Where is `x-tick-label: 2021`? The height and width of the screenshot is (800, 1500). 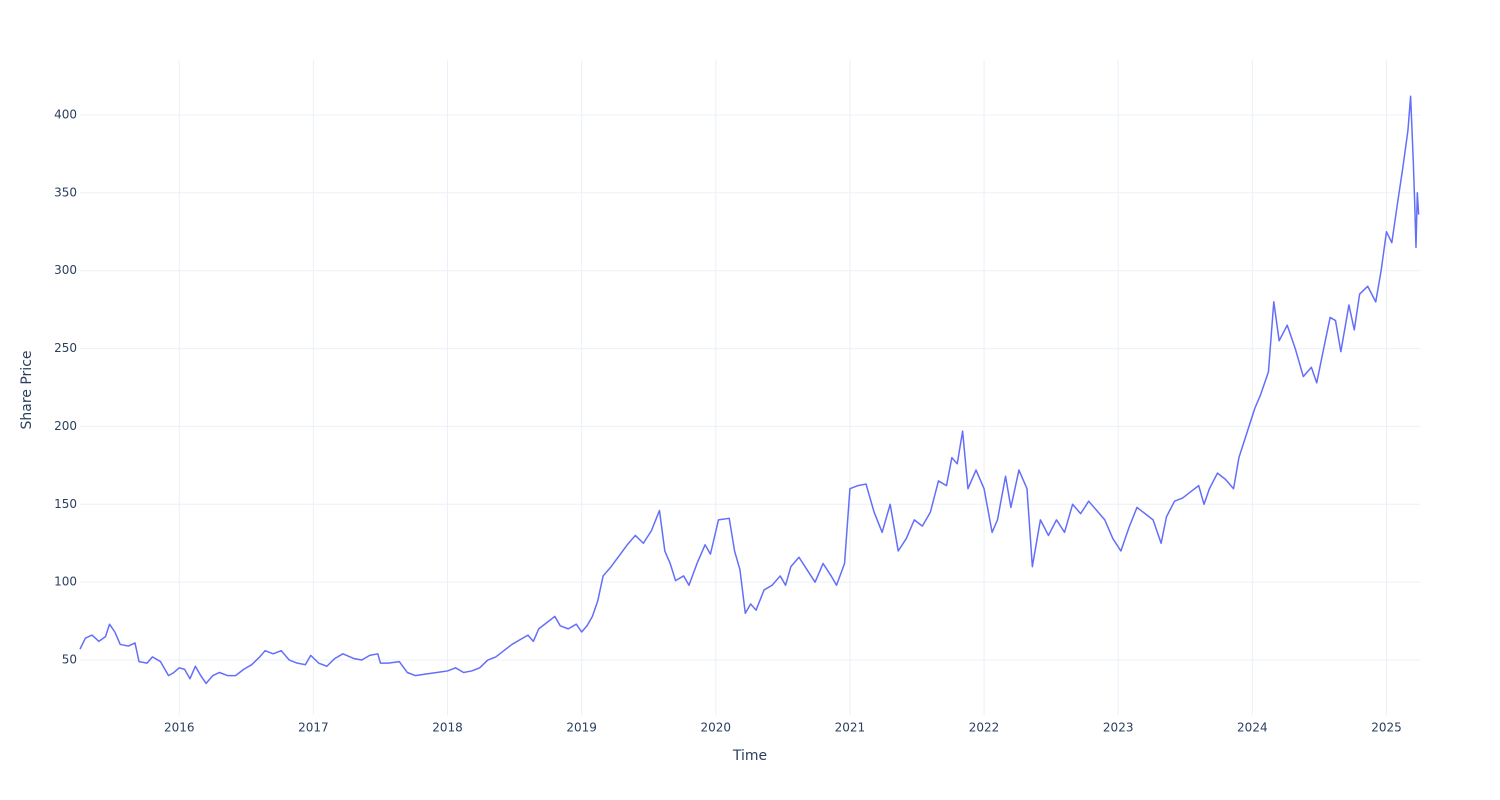
x-tick-label: 2021 is located at coordinates (850, 728).